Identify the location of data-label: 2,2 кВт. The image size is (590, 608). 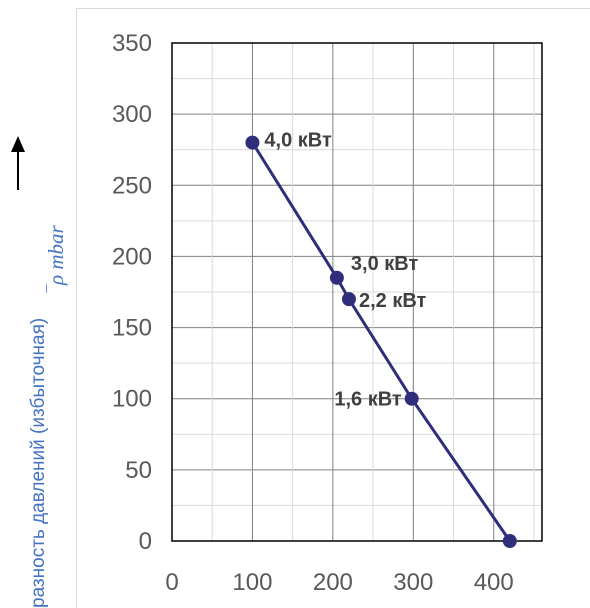
(393, 301).